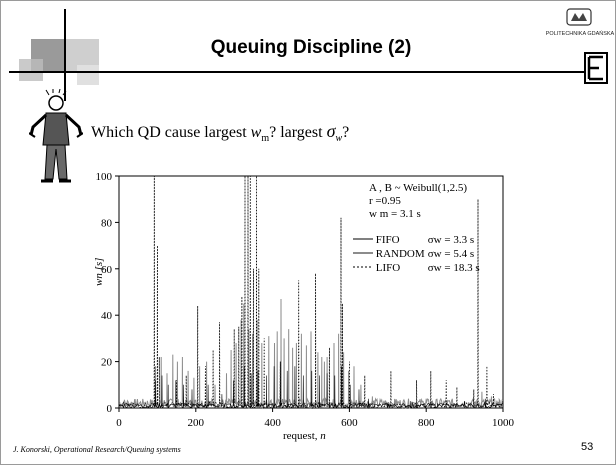 The height and width of the screenshot is (465, 616). What do you see at coordinates (416, 240) in the screenshot?
I see `legend-row-fifo: FIFO σw = 3.3 s` at bounding box center [416, 240].